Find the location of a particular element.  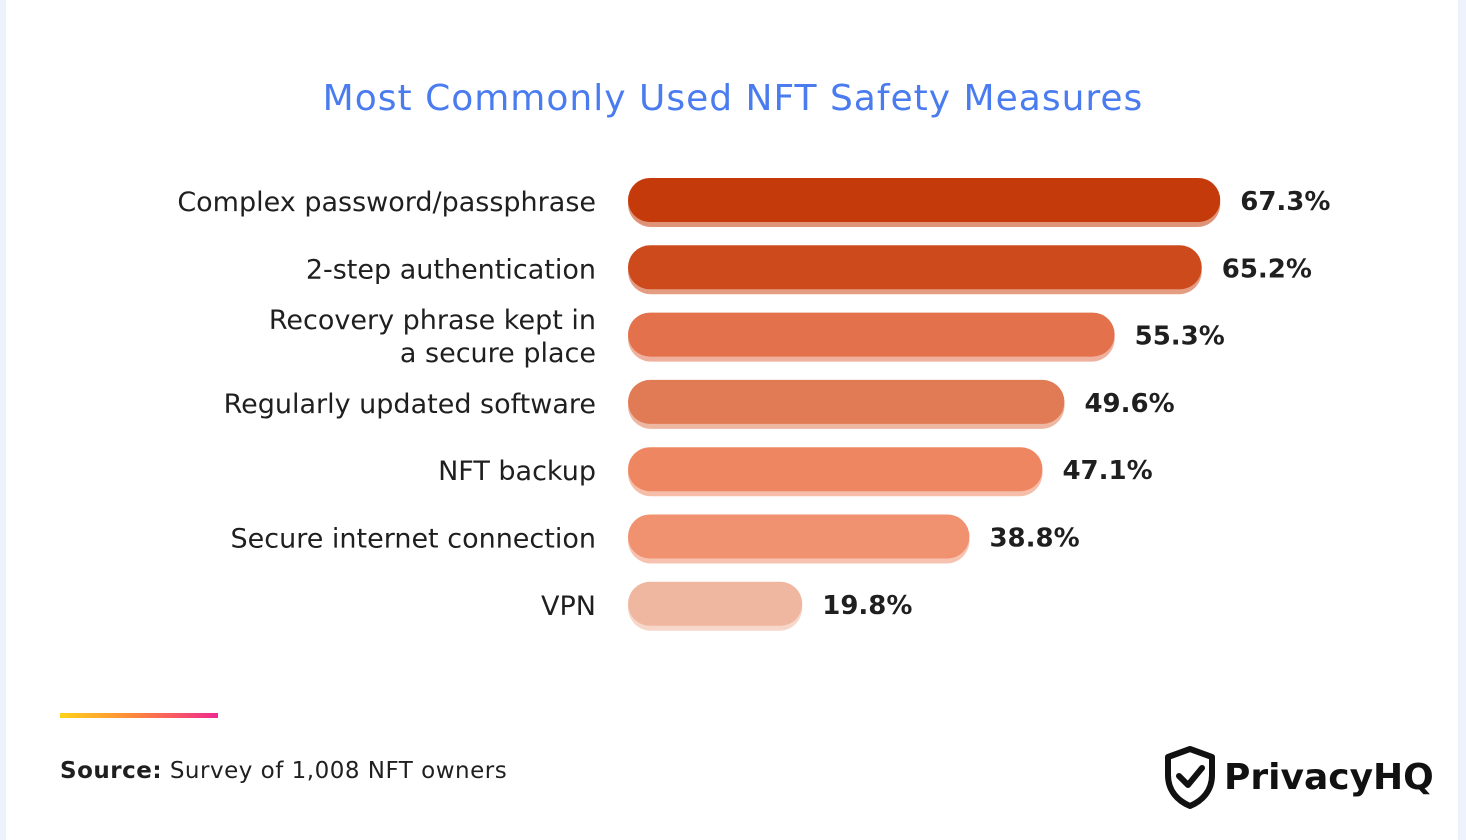

value-label: 49.6% is located at coordinates (1129, 404).